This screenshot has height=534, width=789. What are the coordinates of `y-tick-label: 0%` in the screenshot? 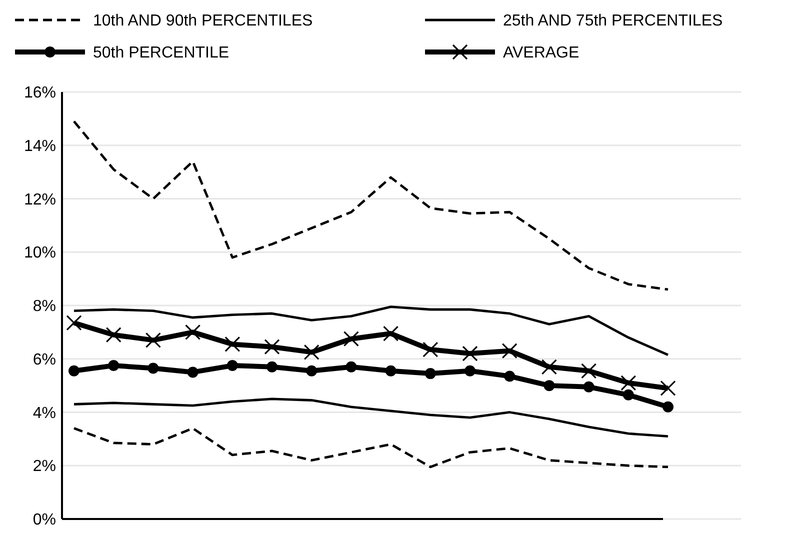 It's located at (44, 520).